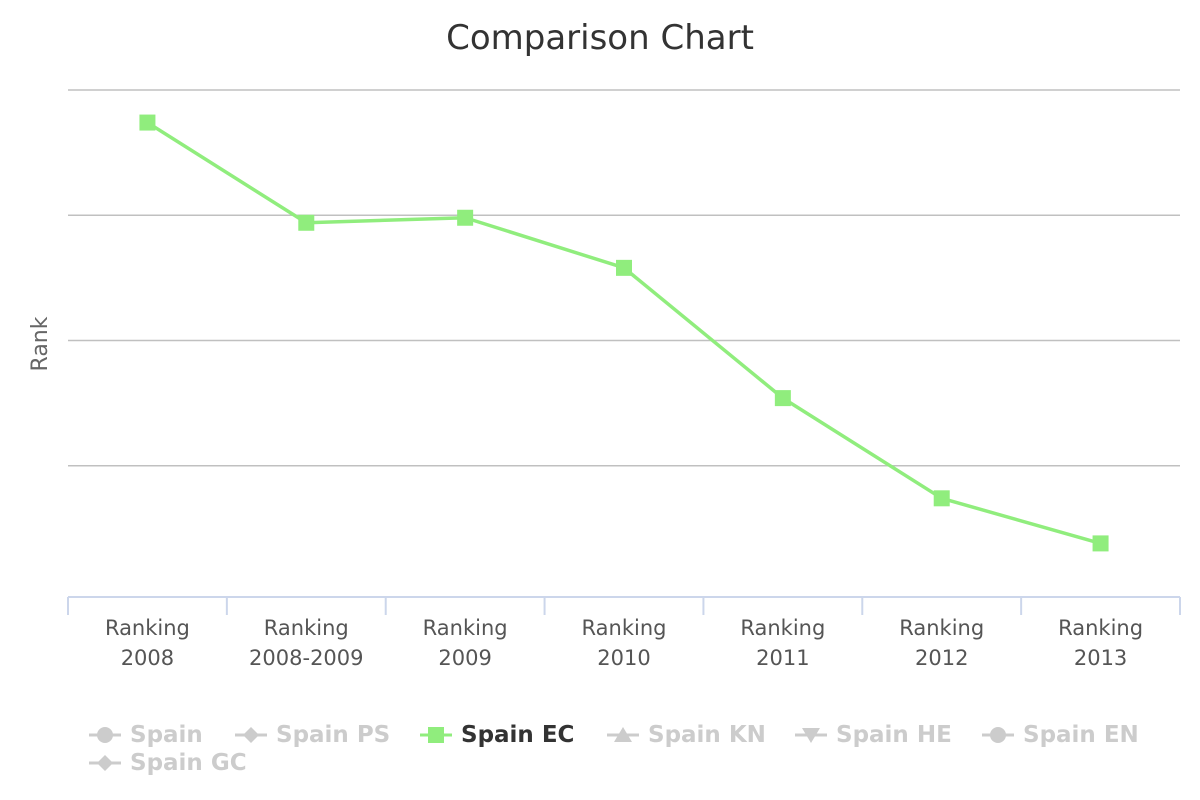  What do you see at coordinates (894, 735) in the screenshot?
I see `legend-label: Spain HE` at bounding box center [894, 735].